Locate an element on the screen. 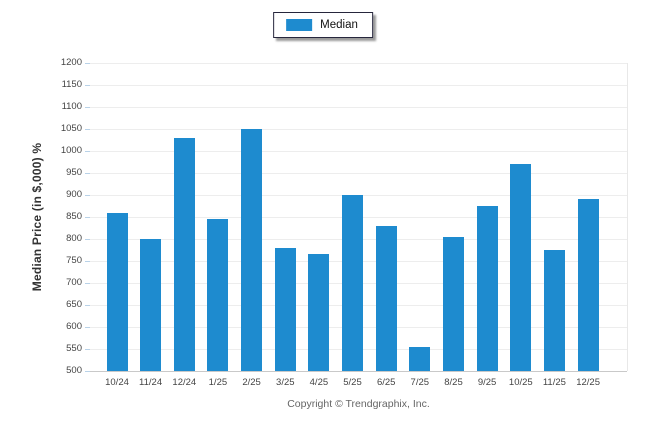 The width and height of the screenshot is (646, 434). x-tick-label-10-24: 10/24 is located at coordinates (117, 382).